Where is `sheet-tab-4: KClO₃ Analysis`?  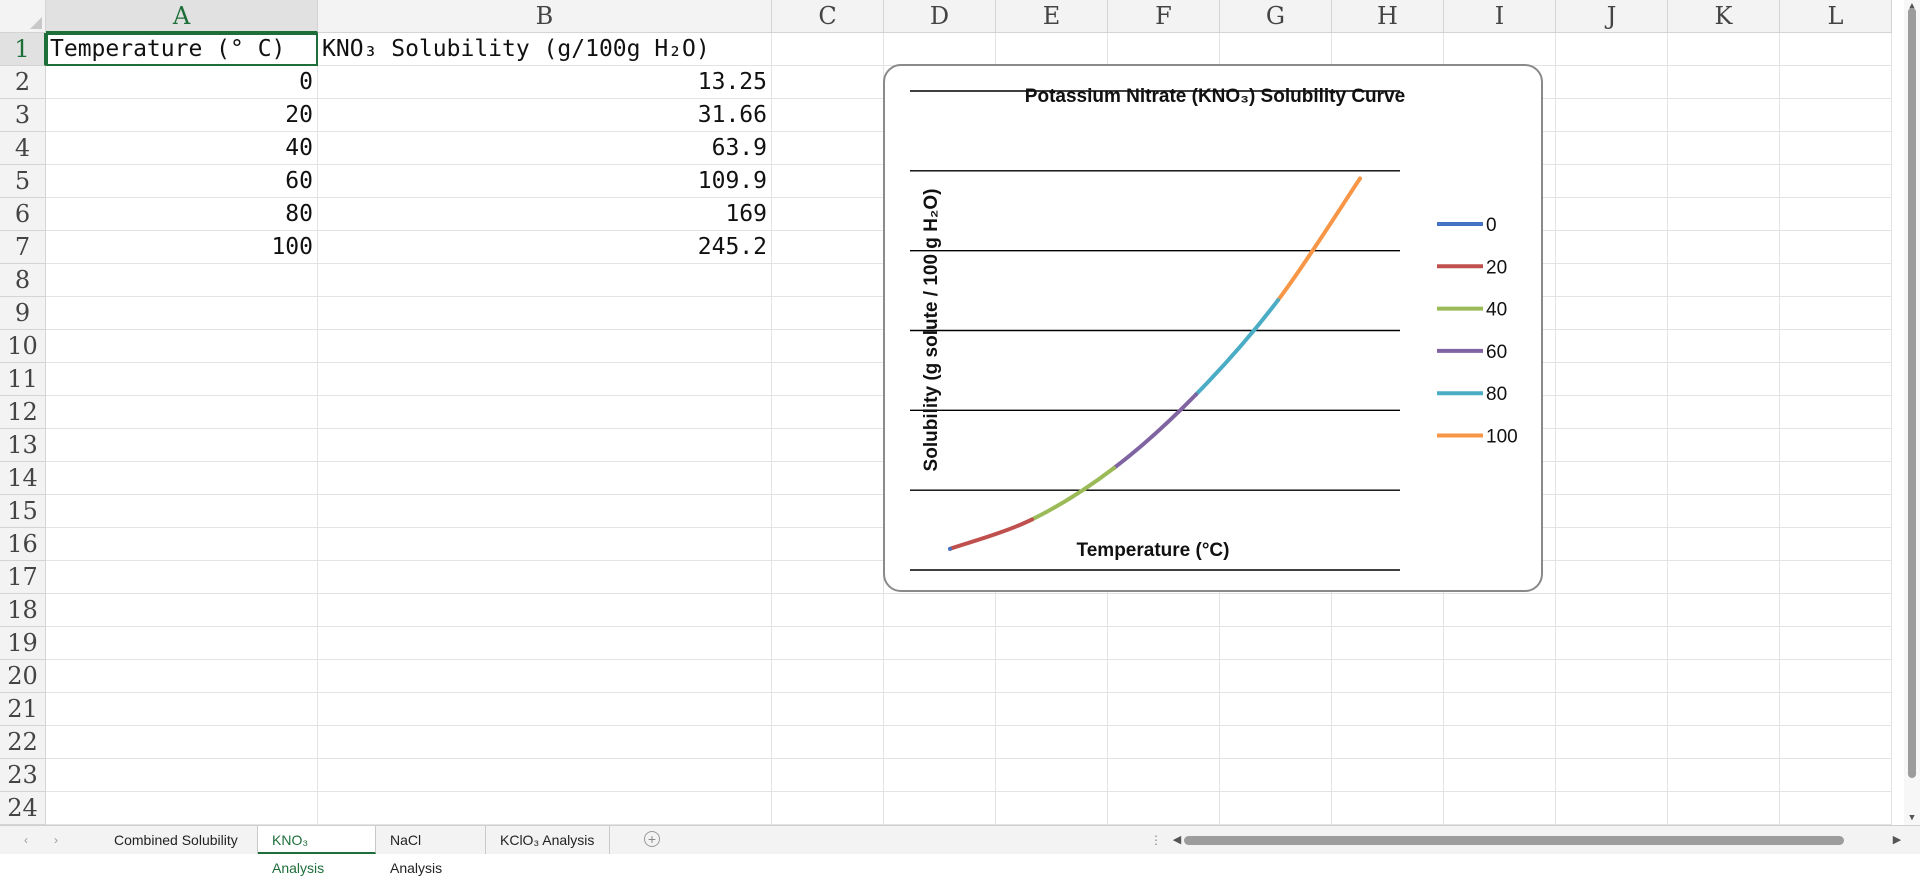 sheet-tab-4: KClO₃ Analysis is located at coordinates (548, 840).